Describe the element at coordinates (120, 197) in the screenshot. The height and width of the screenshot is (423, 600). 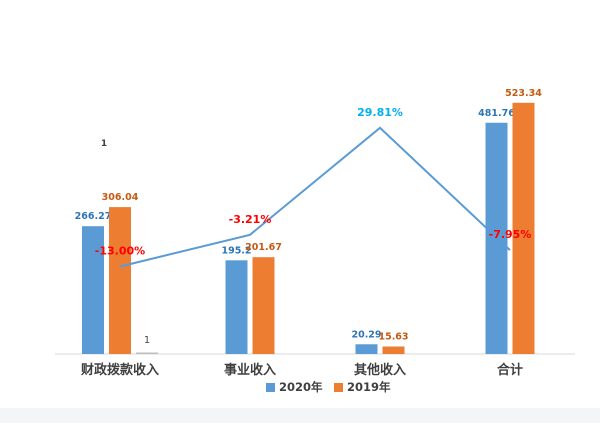
I see `bar-value-label: 306.04` at that location.